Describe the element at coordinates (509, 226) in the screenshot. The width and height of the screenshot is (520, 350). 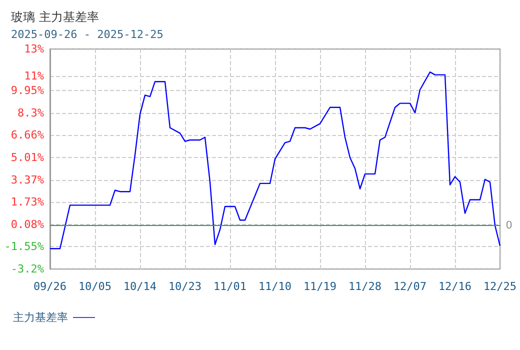
I see `ref-line-label: 0` at that location.